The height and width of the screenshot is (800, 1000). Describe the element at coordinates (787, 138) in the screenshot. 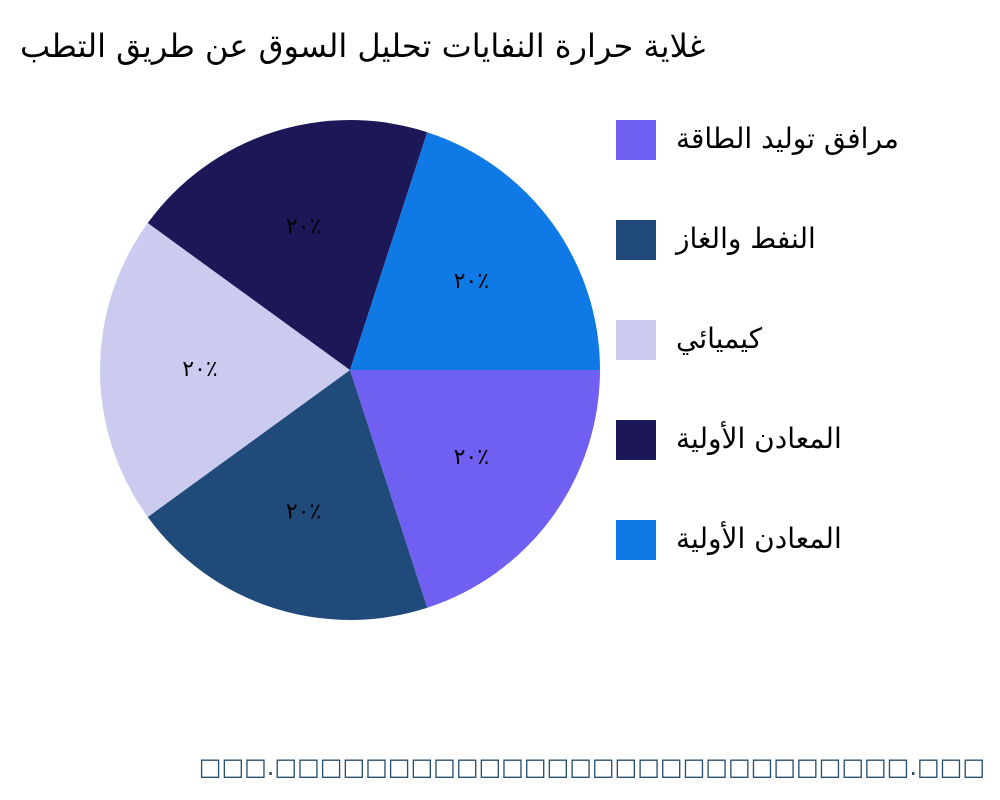

I see `legend-label: مرافق توليد الطاقة` at that location.